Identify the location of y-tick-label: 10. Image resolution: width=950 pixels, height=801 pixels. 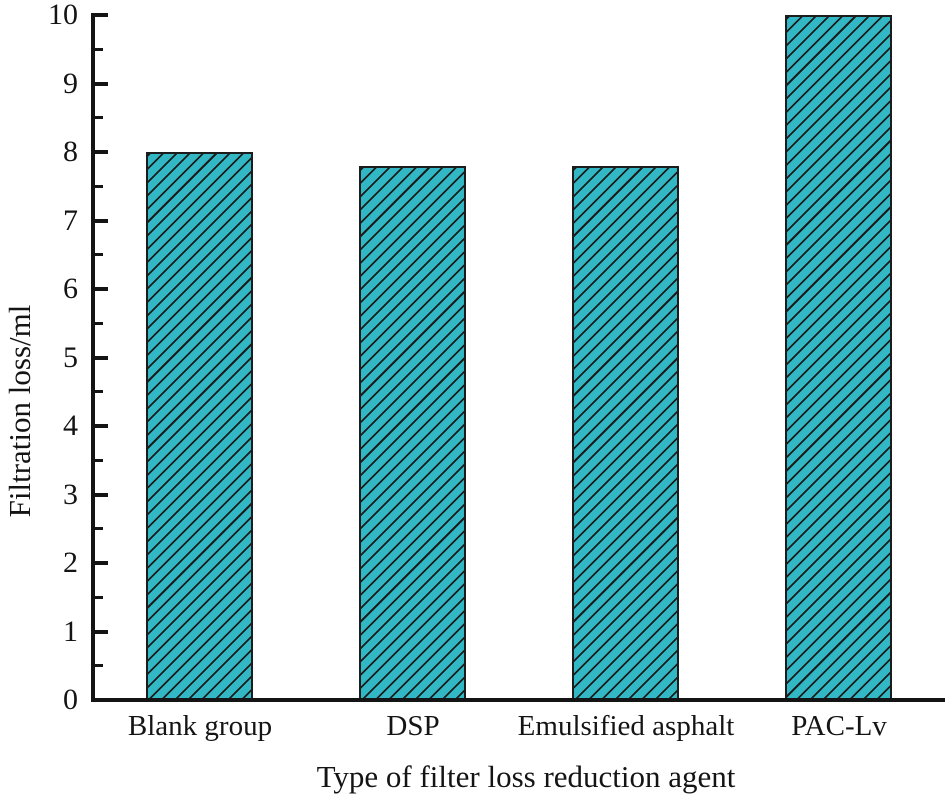
(63, 15).